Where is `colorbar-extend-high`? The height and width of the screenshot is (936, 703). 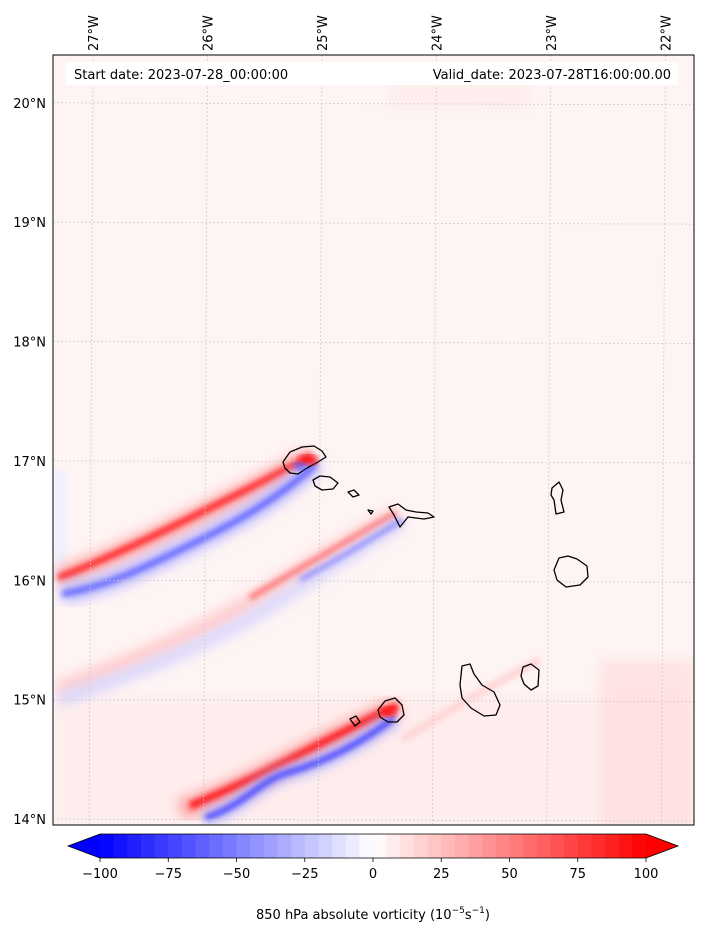
colorbar-extend-high is located at coordinates (662, 846).